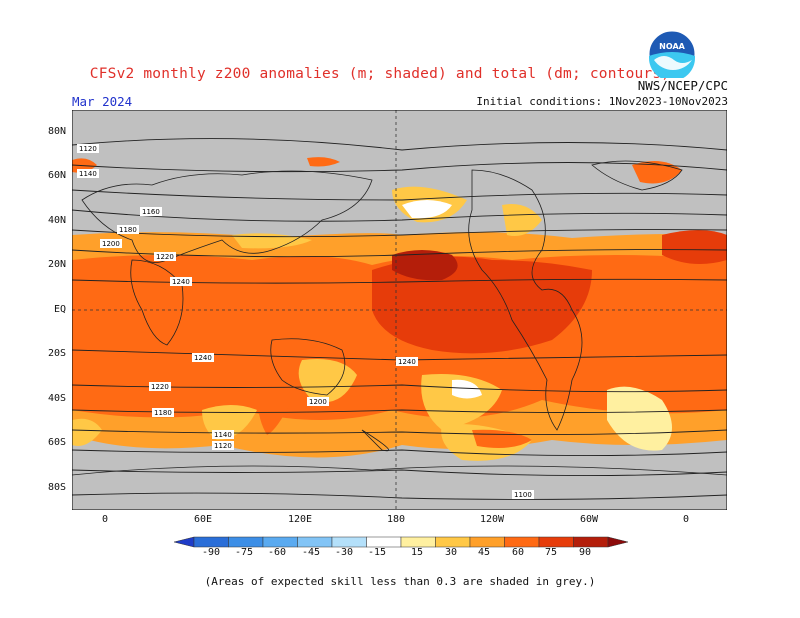 The height and width of the screenshot is (618, 800). Describe the element at coordinates (244, 552) in the screenshot. I see `colorbar-tick: -75` at that location.